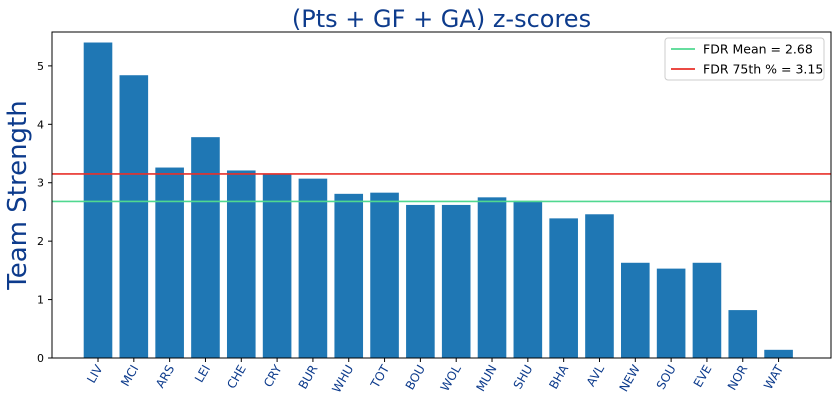 Image resolution: width=840 pixels, height=404 pixels. Describe the element at coordinates (707, 310) in the screenshot. I see `bar-eve` at that location.